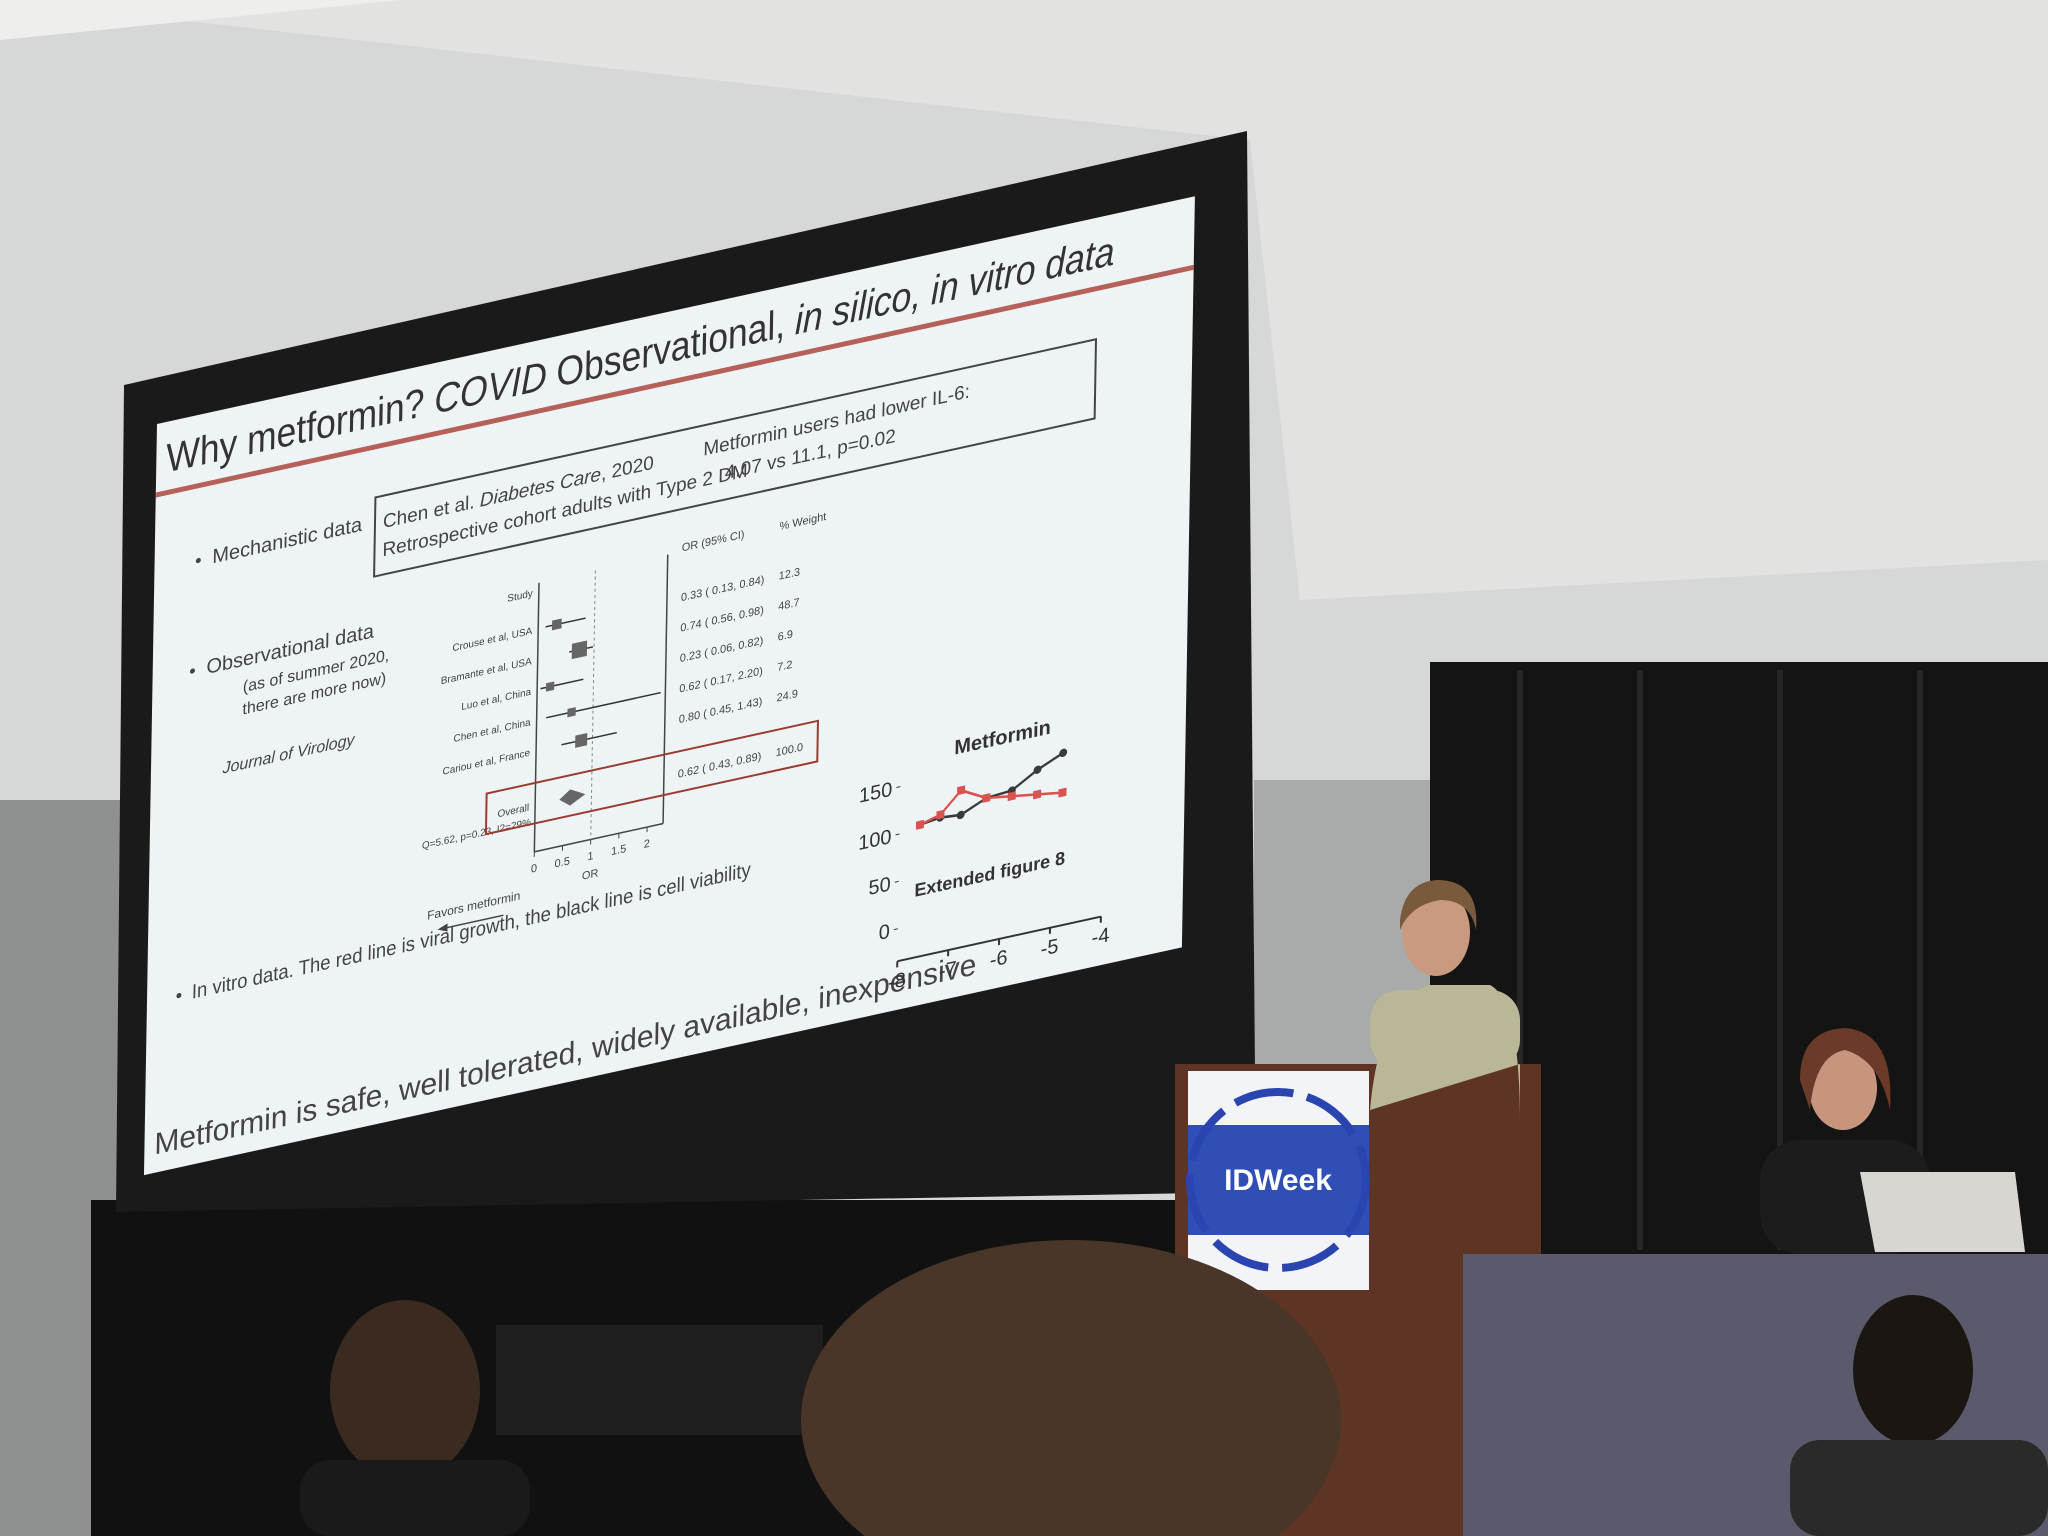  I want to click on x-tick-label: 1, so click(590, 856).